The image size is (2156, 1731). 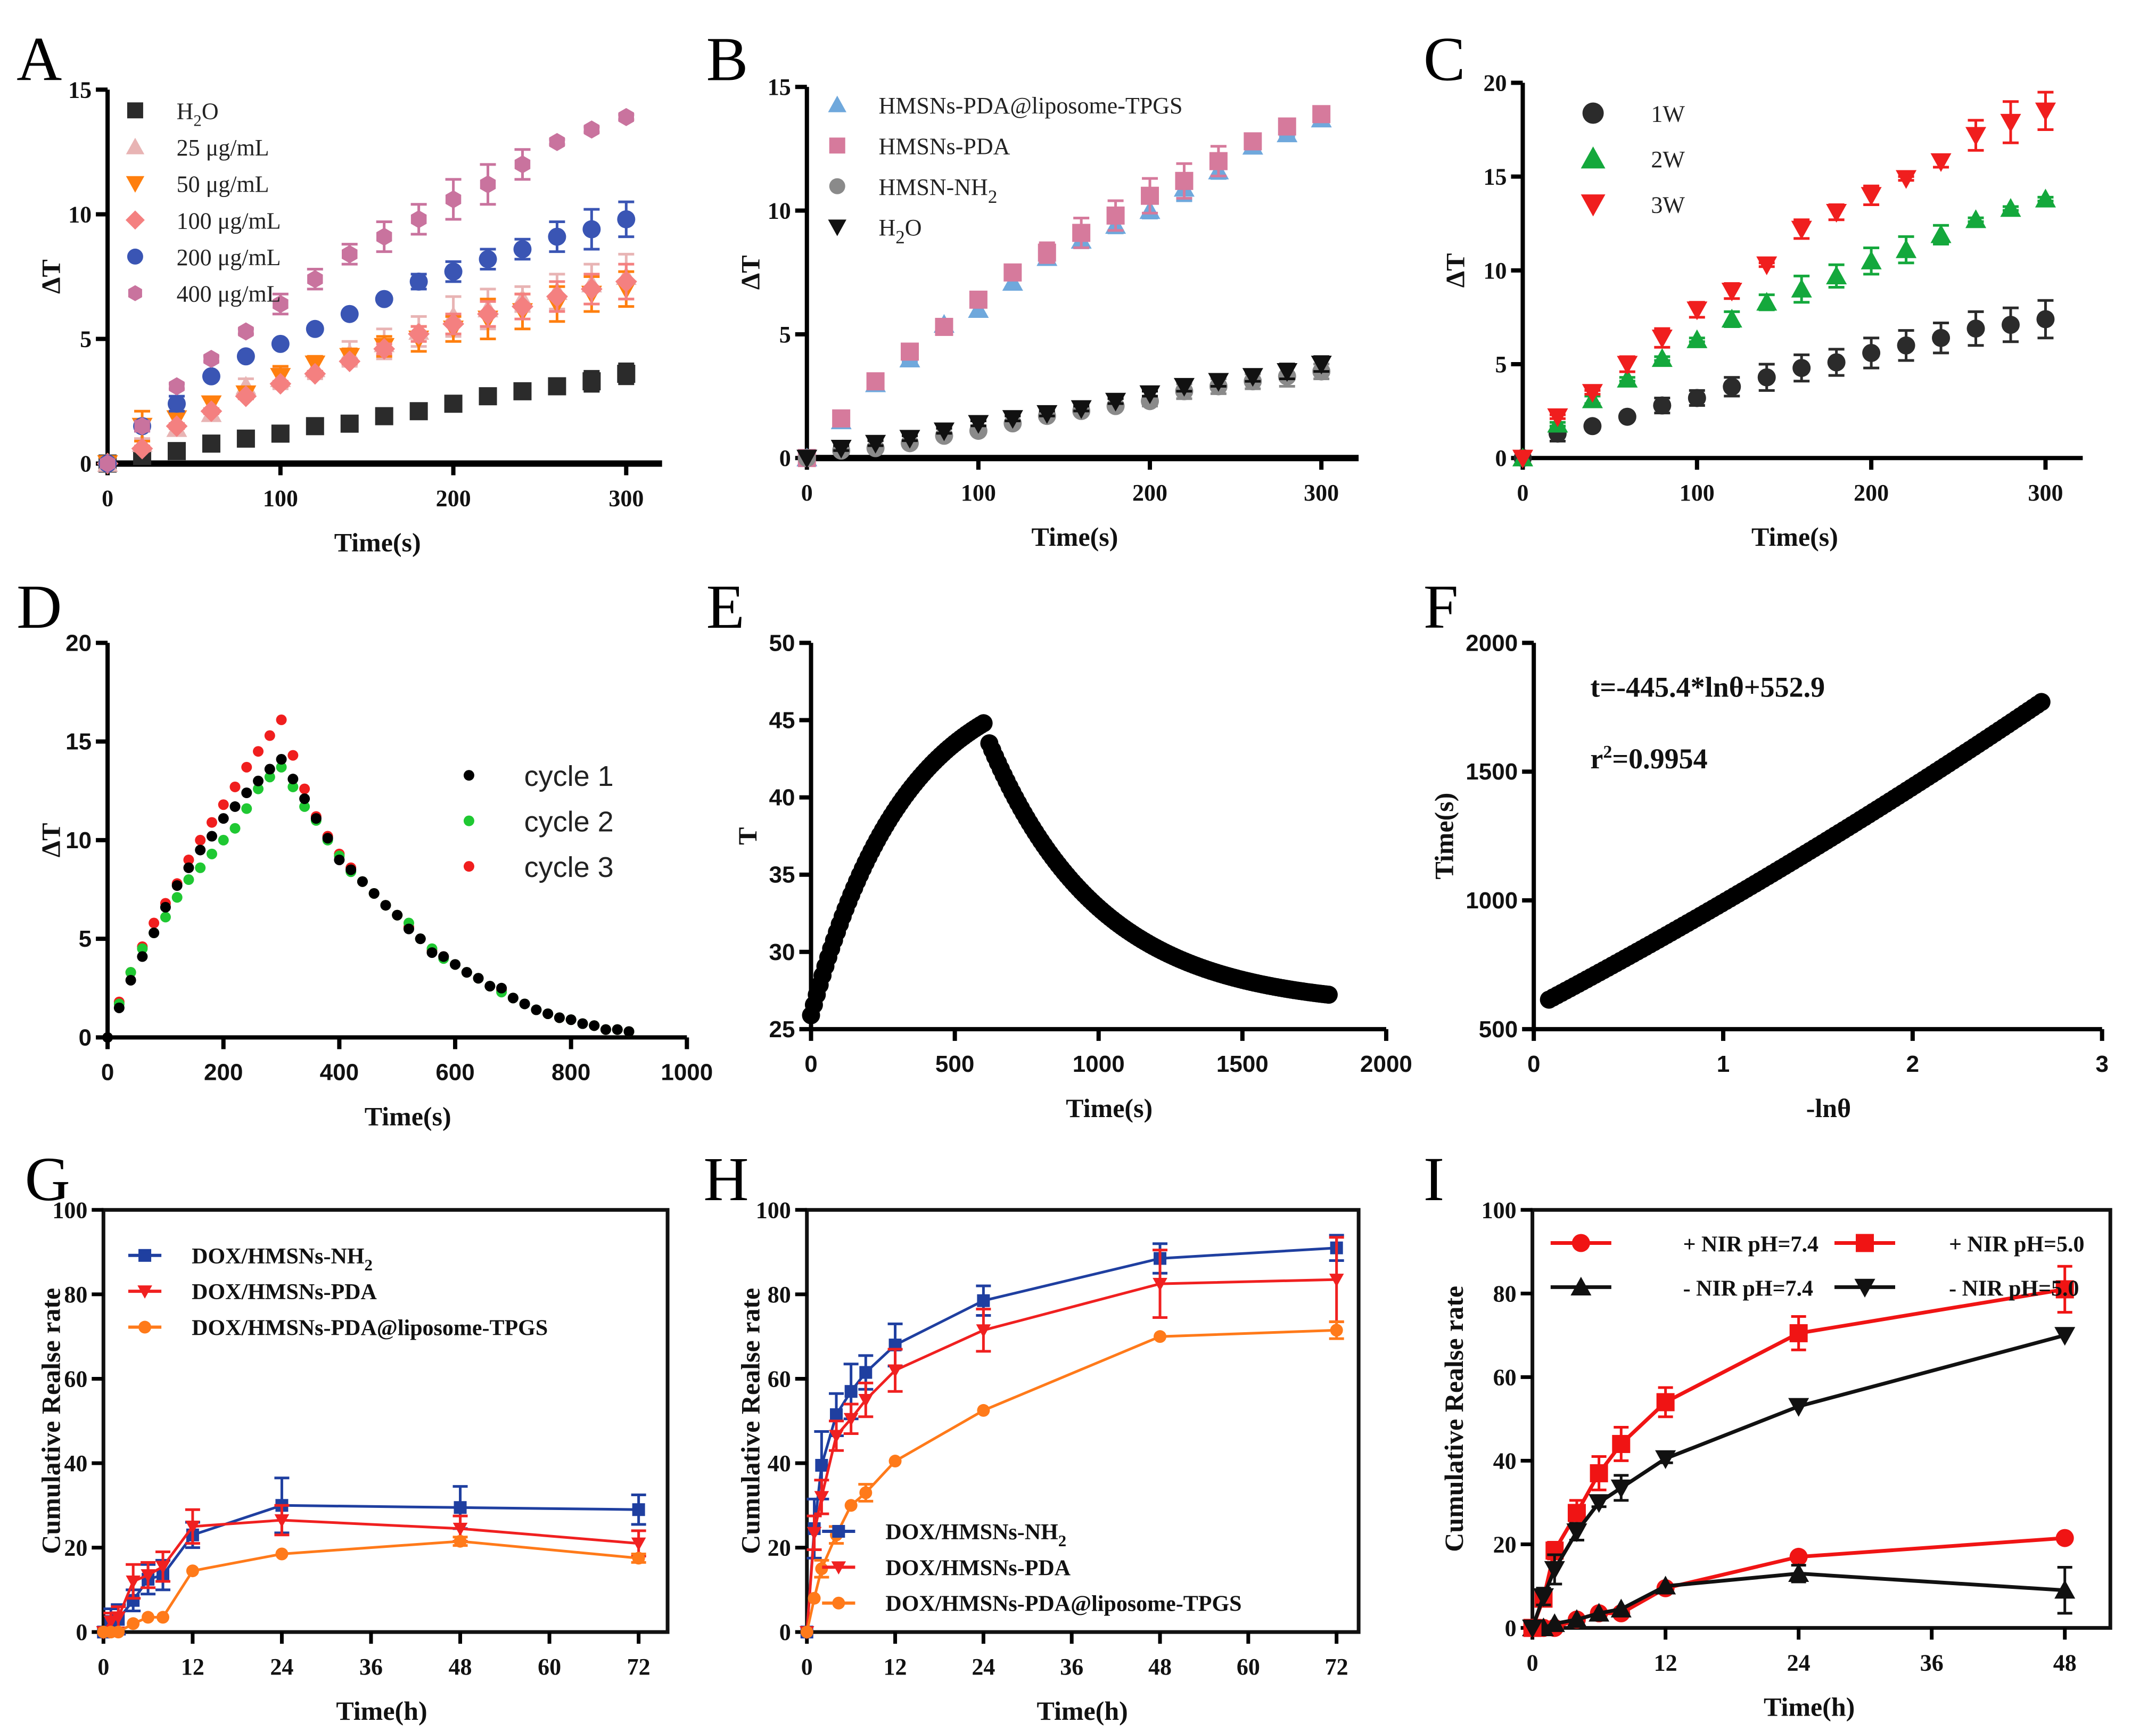 What do you see at coordinates (1064, 286) in the screenshot?
I see `series-hmsns-pda` at bounding box center [1064, 286].